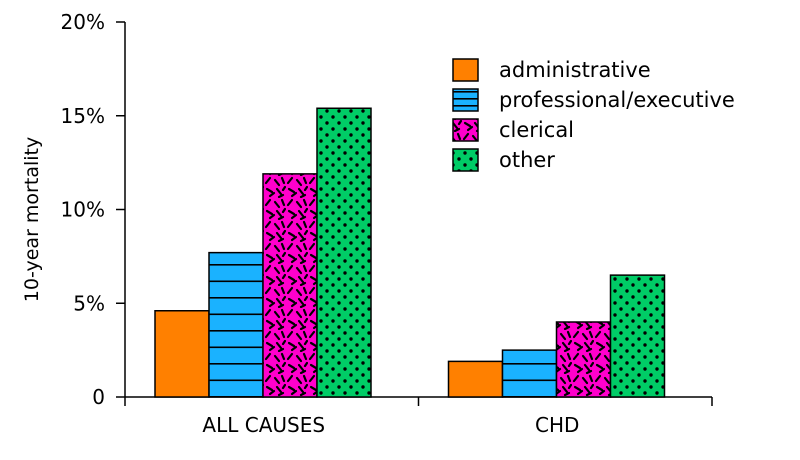 The width and height of the screenshot is (800, 460). Describe the element at coordinates (527, 160) in the screenshot. I see `legend-label: other` at that location.